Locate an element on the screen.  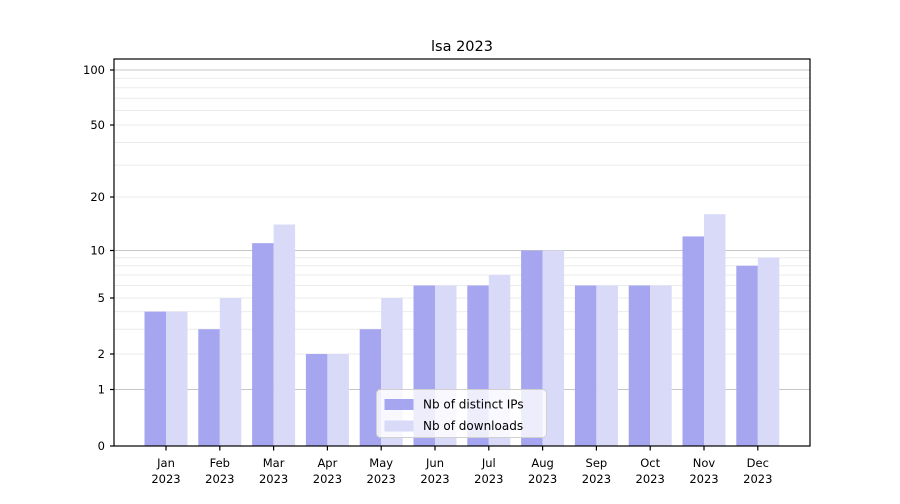
x-tick-label-month-sep: Sep is located at coordinates (597, 463).